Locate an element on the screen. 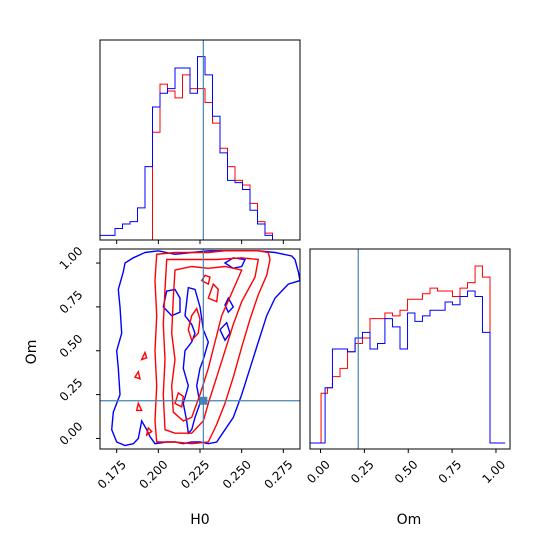  contour-content is located at coordinates (200, 349).